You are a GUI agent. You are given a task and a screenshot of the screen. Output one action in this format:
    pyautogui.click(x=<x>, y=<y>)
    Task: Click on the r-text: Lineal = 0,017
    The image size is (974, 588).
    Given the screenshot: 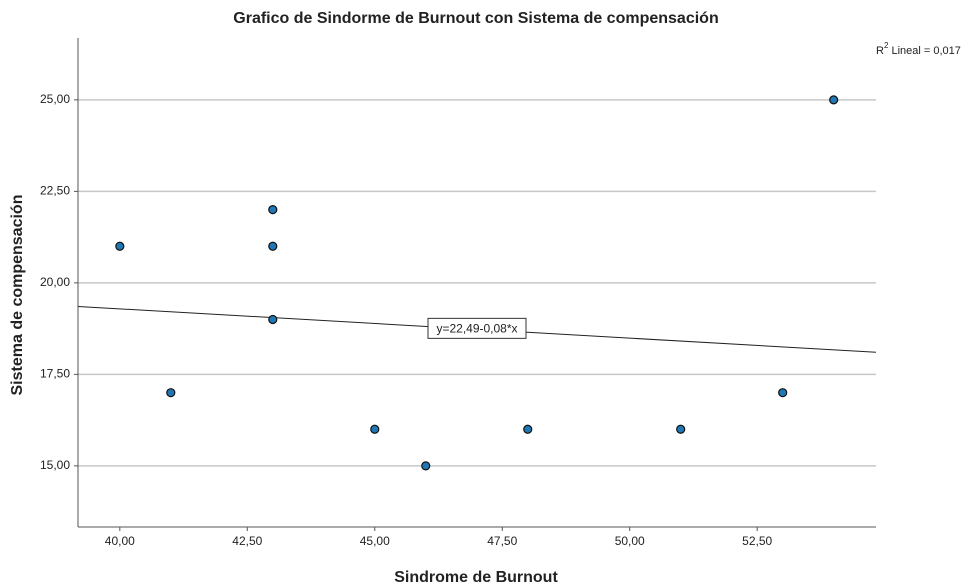 What is the action you would take?
    pyautogui.click(x=924, y=51)
    